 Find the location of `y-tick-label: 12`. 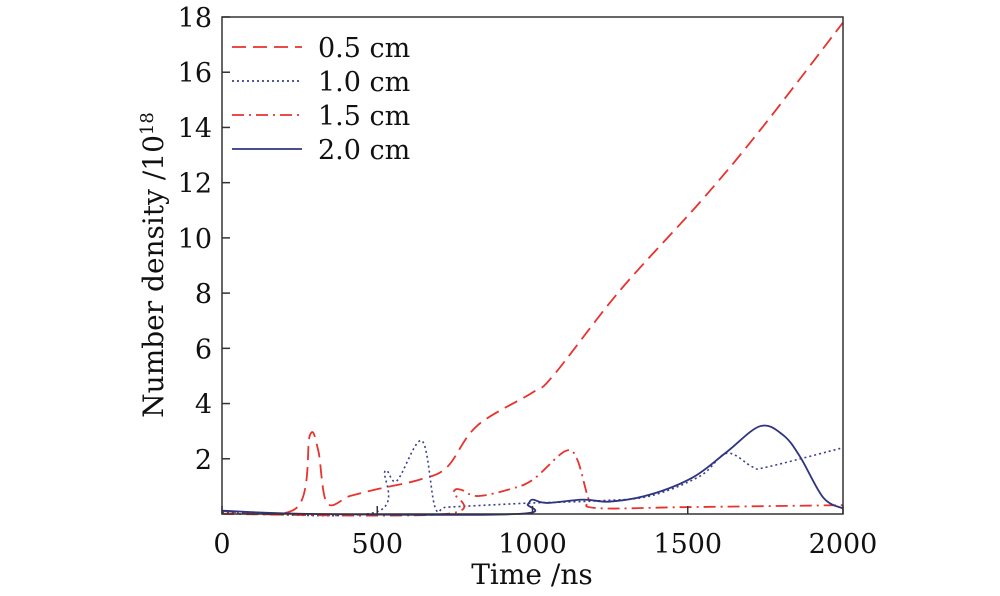

y-tick-label: 12 is located at coordinates (195, 184).